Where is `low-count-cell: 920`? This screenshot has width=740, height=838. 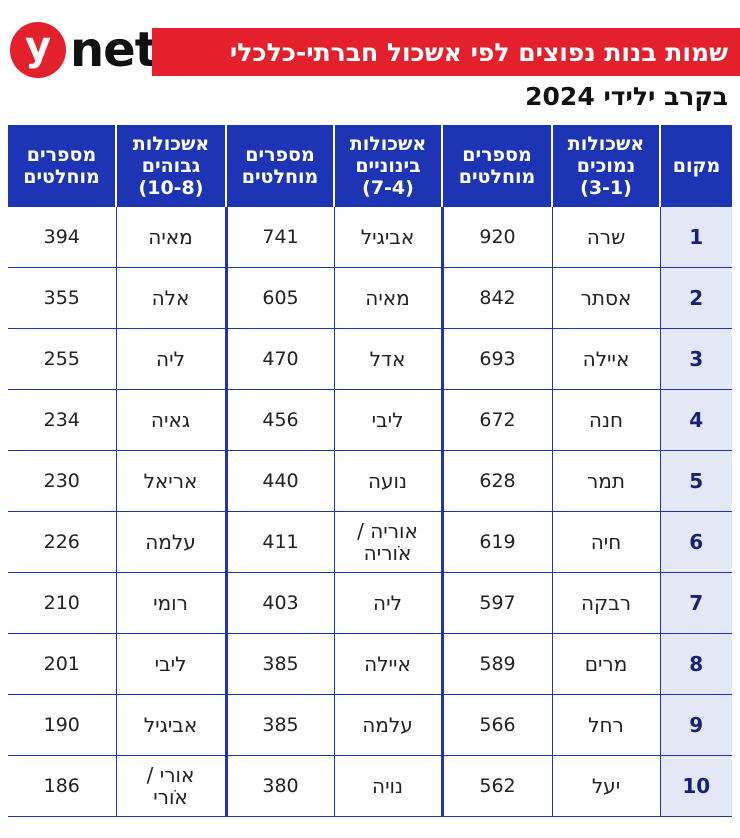 low-count-cell: 920 is located at coordinates (496, 237).